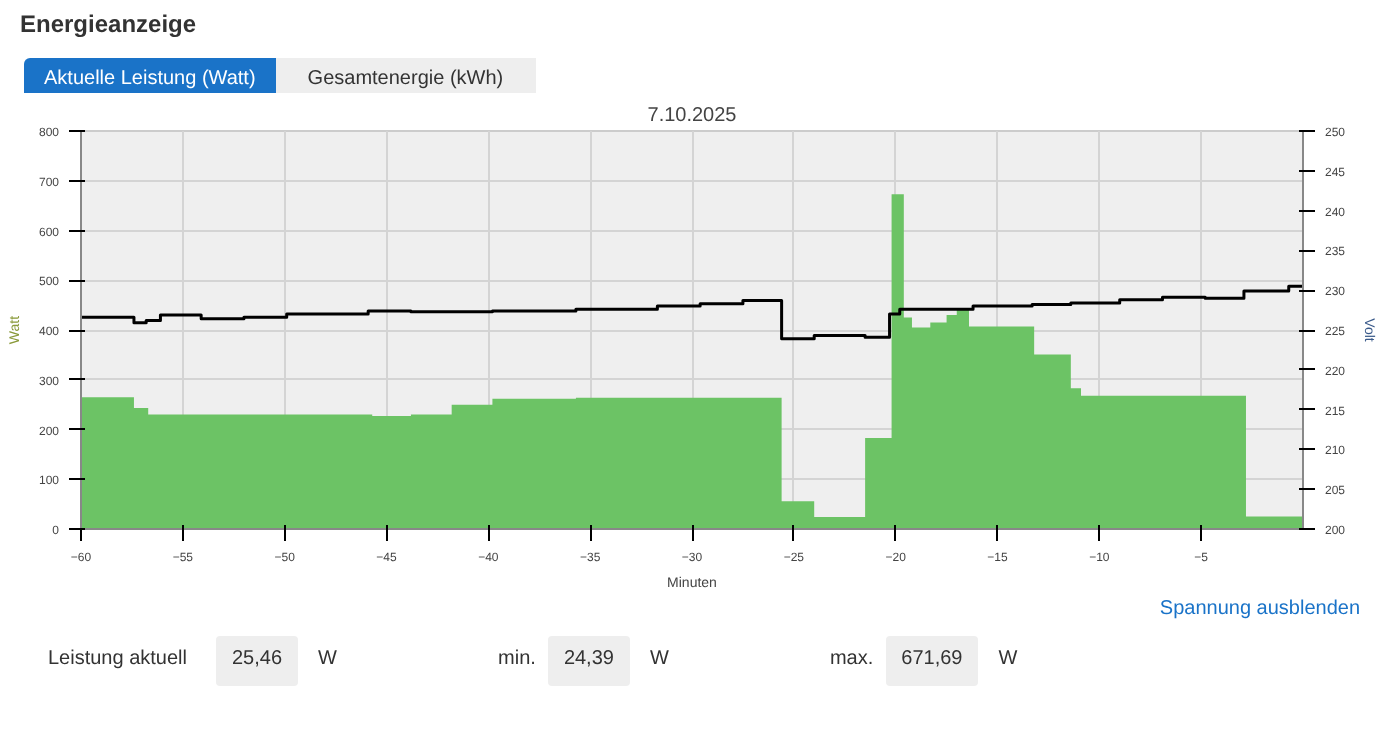 This screenshot has height=736, width=1380. What do you see at coordinates (257, 661) in the screenshot?
I see `text: 25,46` at bounding box center [257, 661].